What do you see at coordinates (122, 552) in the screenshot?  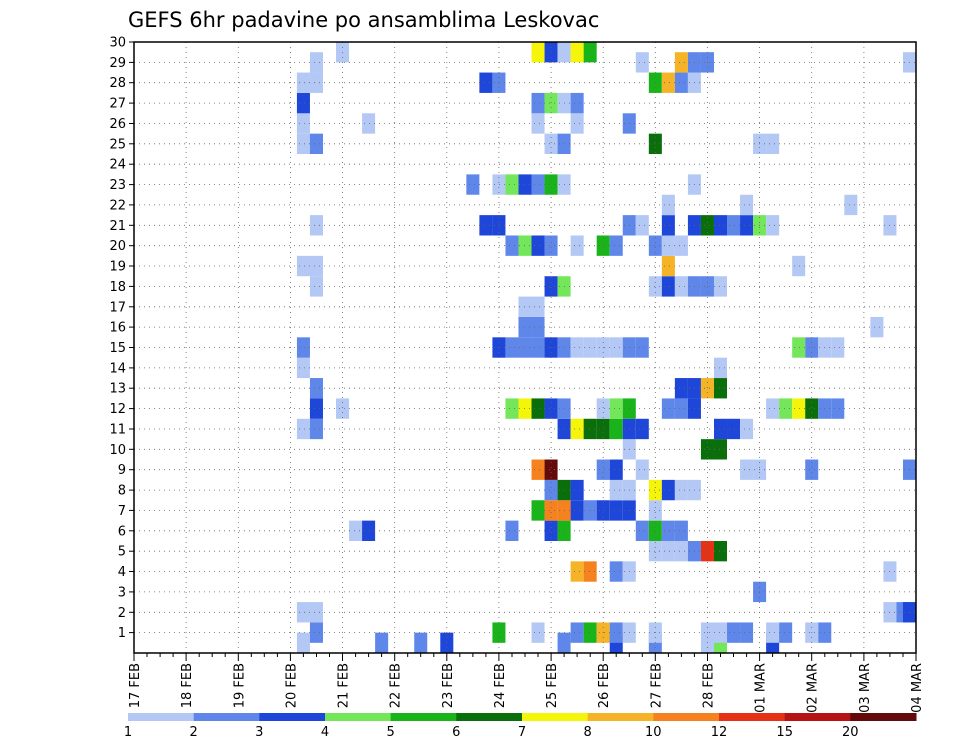 I see `y-tick-label: 5` at bounding box center [122, 552].